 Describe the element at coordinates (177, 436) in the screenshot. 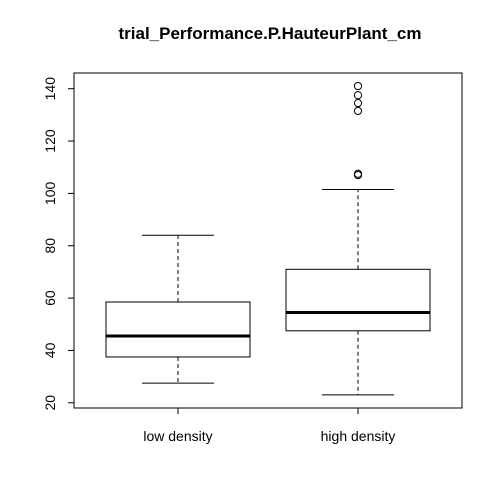

I see `x-tick-label: low density` at that location.